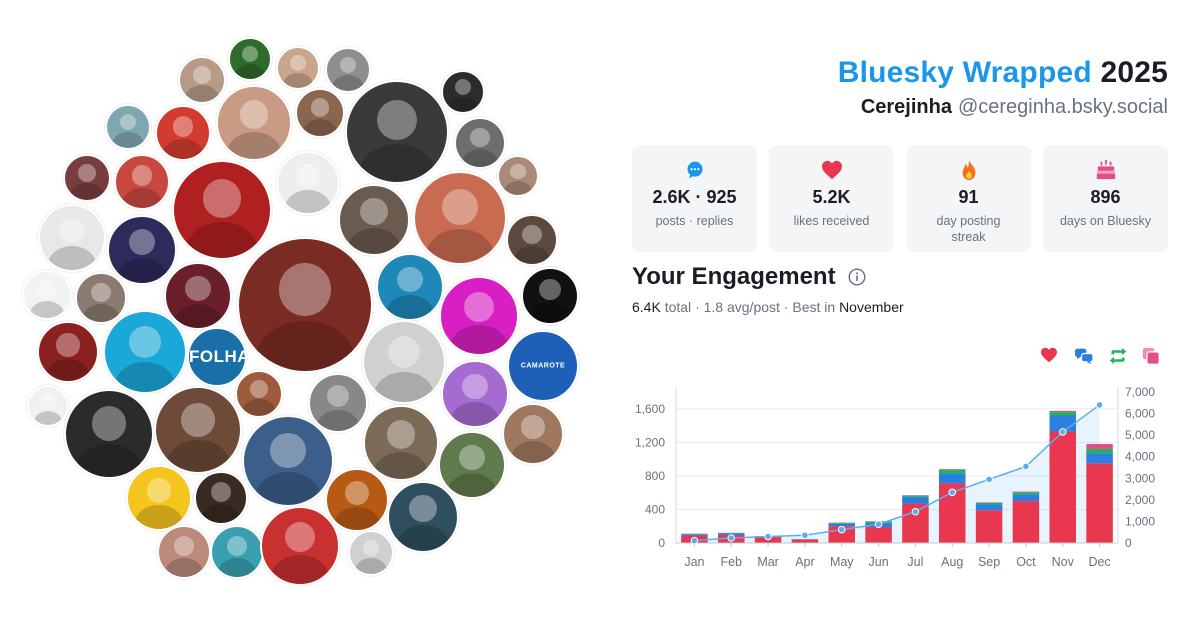 This screenshot has height=630, width=1200. I want to click on y-tick-label-left: 400, so click(655, 509).